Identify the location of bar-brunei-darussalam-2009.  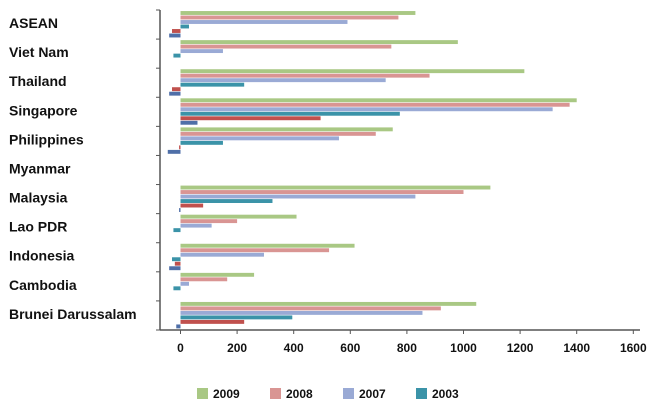
(328, 303).